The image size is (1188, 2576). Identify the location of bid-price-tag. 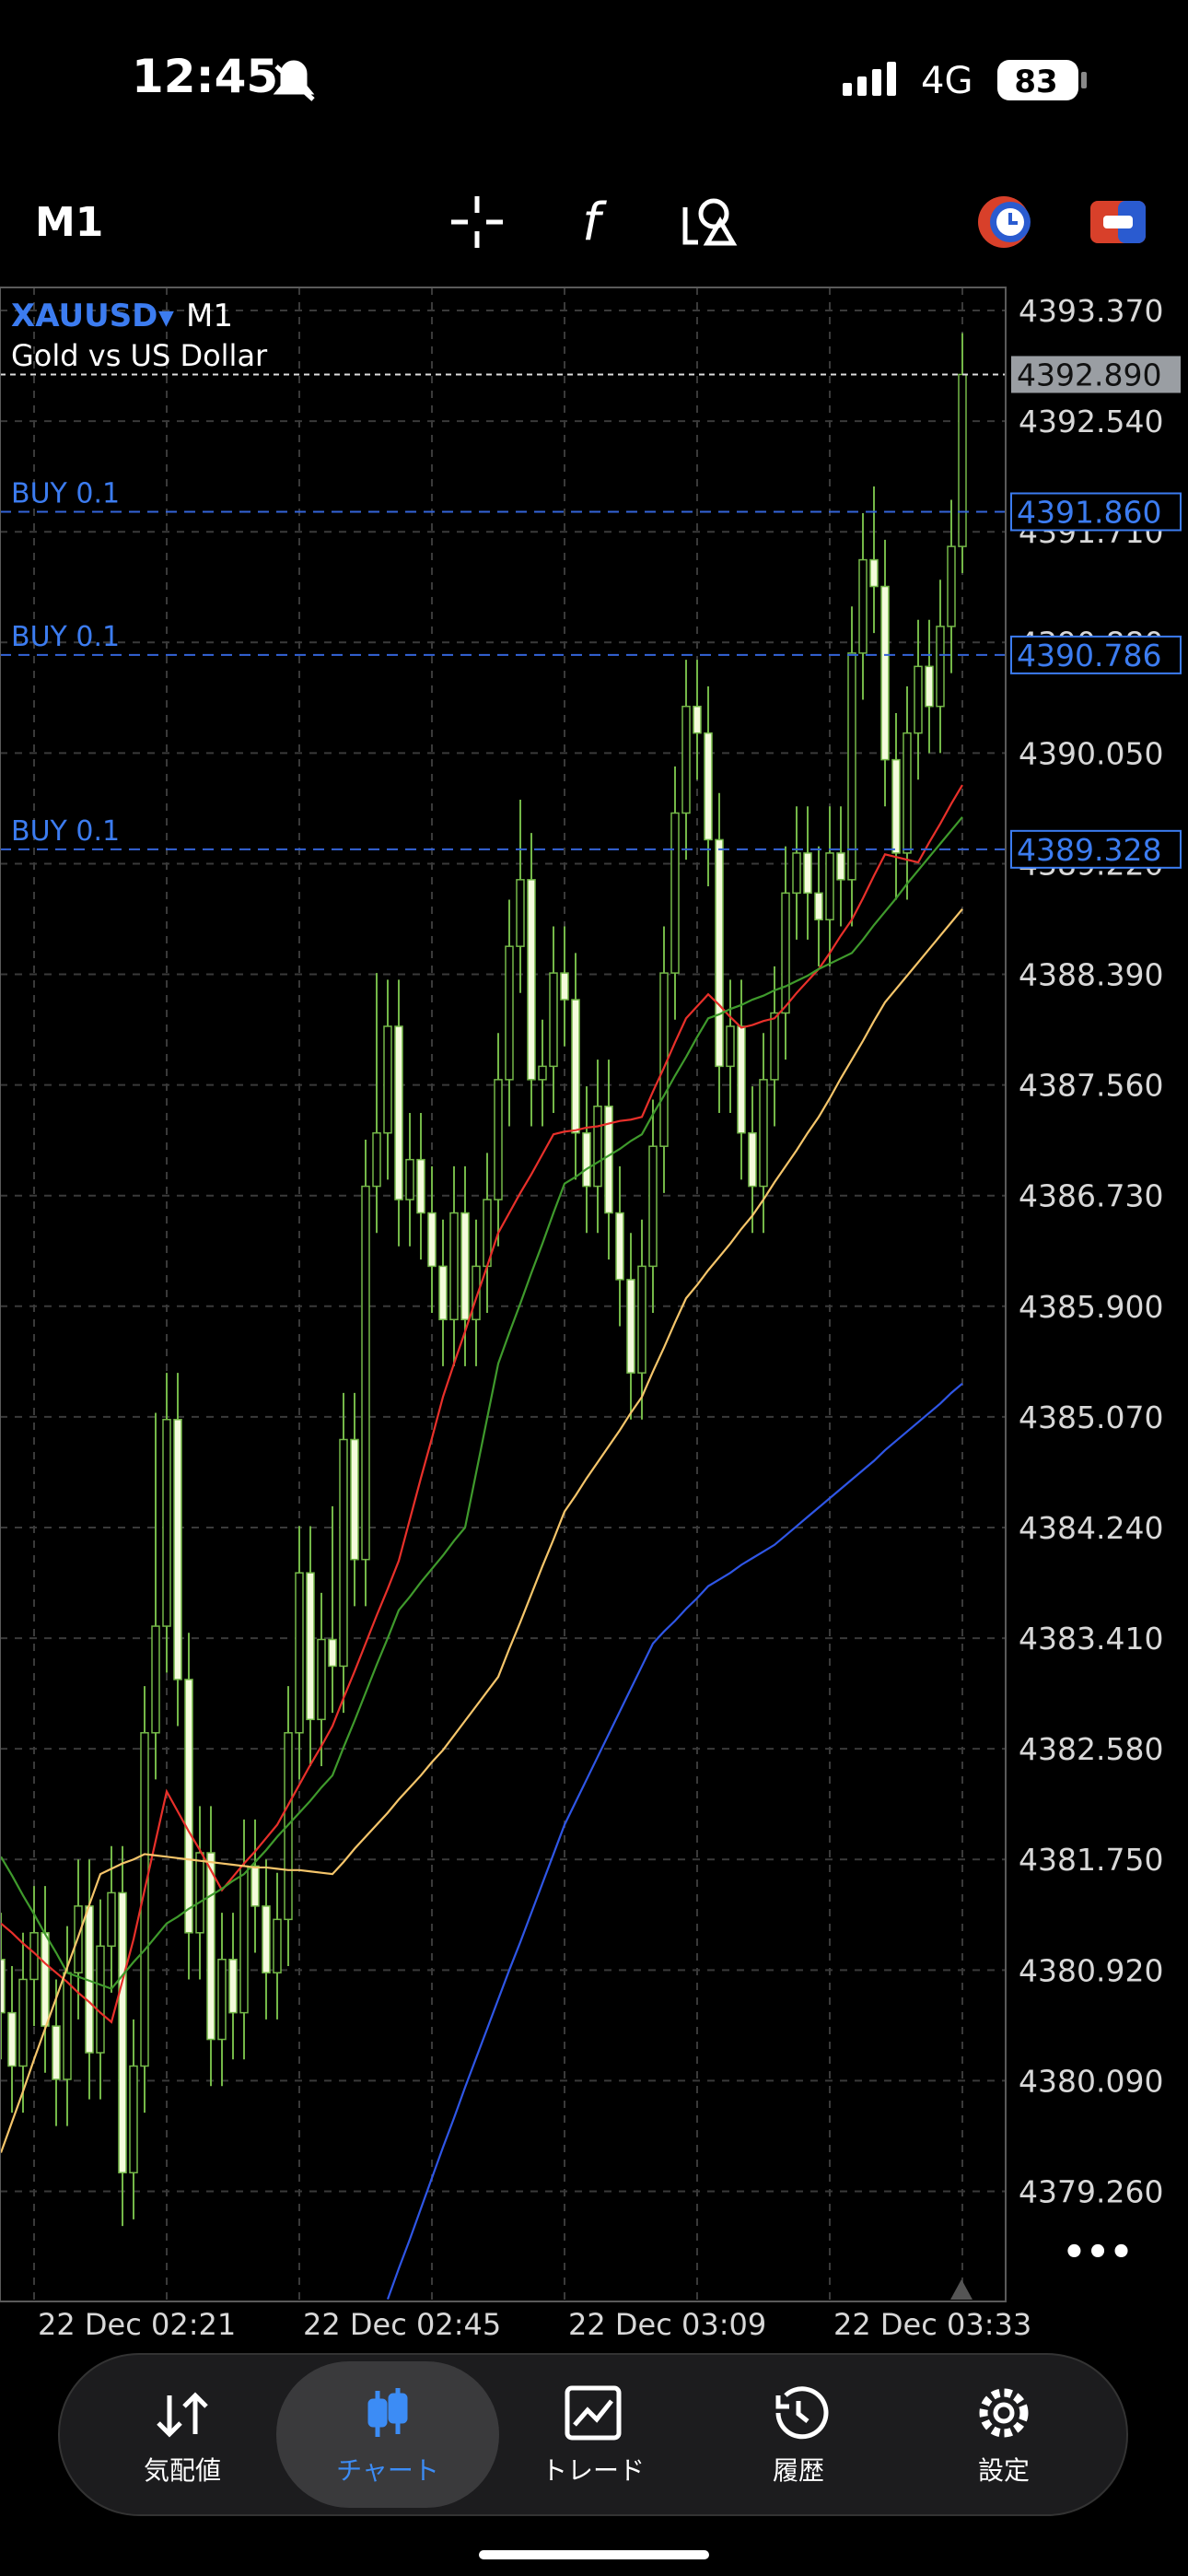
(1096, 374).